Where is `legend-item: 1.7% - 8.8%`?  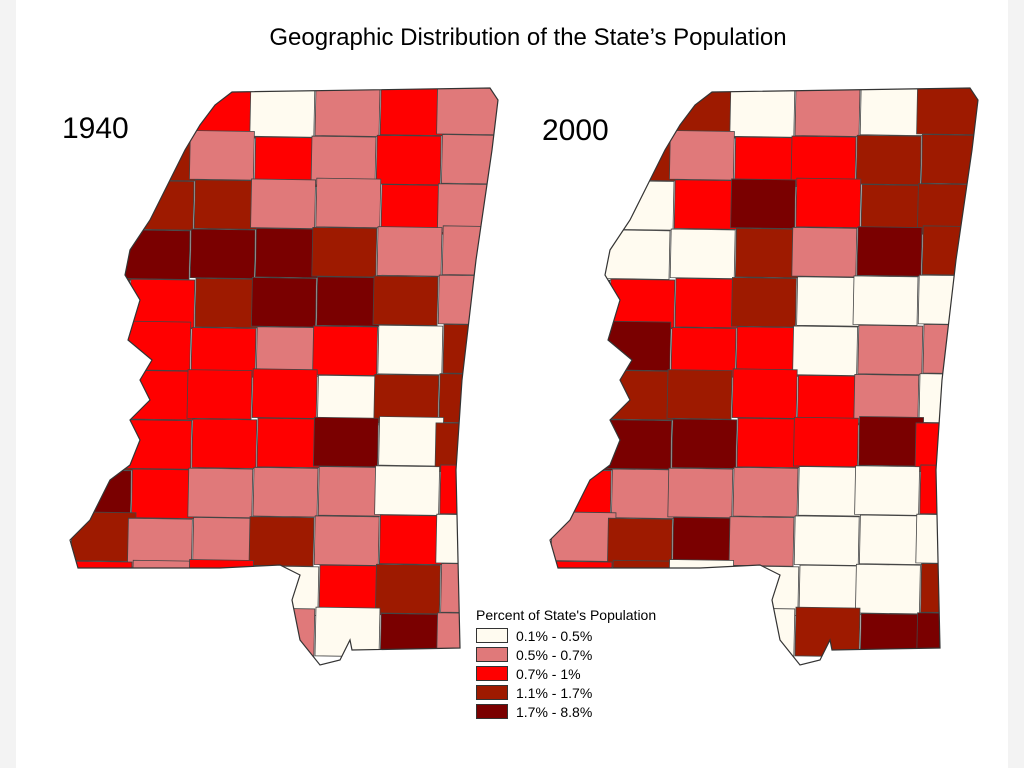 legend-item: 1.7% - 8.8% is located at coordinates (596, 711).